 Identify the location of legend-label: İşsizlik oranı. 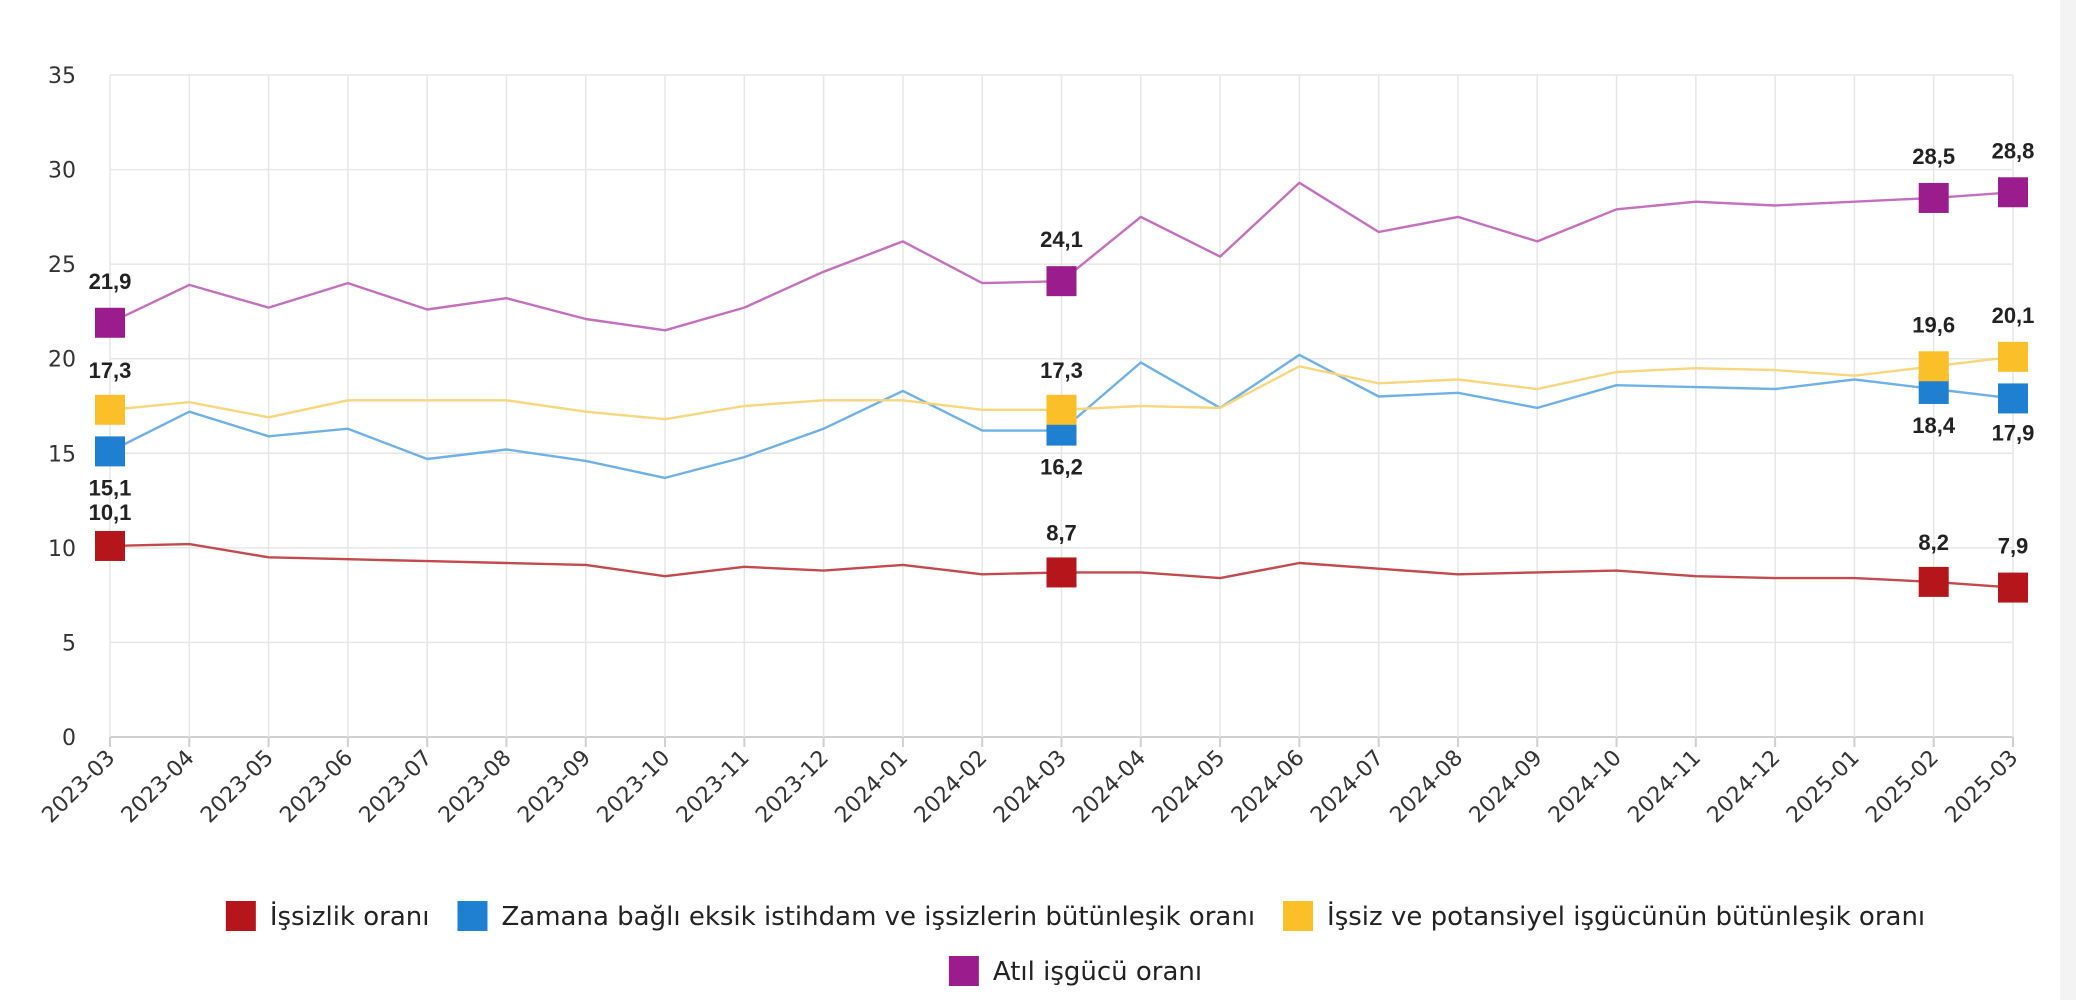
(350, 916).